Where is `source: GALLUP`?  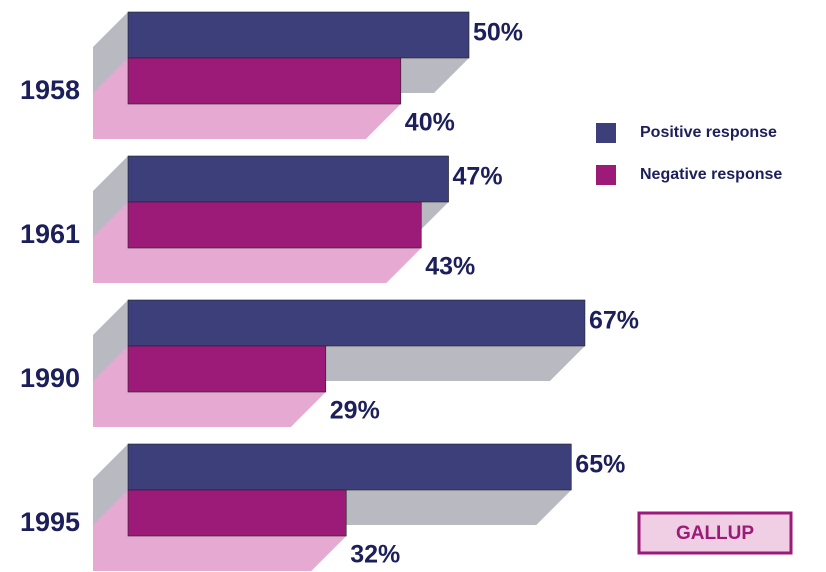 source: GALLUP is located at coordinates (715, 533).